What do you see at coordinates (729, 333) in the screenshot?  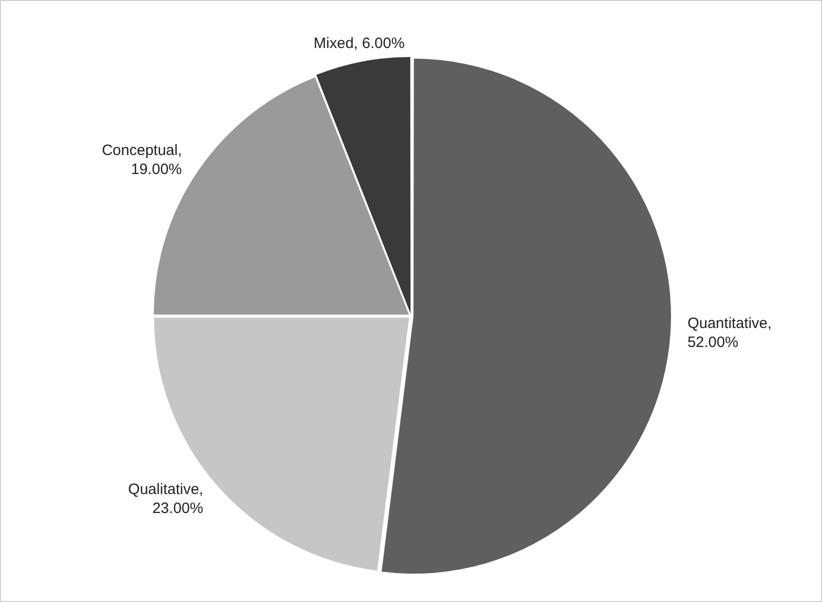 I see `slice-label: Quantitative, 52.00%` at bounding box center [729, 333].